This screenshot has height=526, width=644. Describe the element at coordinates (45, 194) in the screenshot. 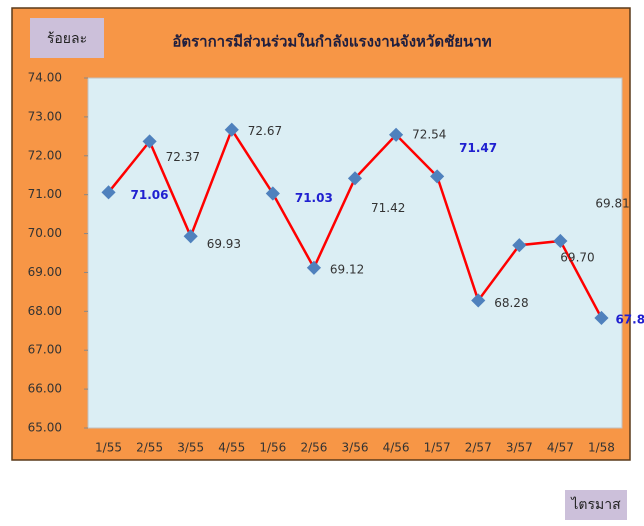

I see `y-tick-label: 71.00` at that location.